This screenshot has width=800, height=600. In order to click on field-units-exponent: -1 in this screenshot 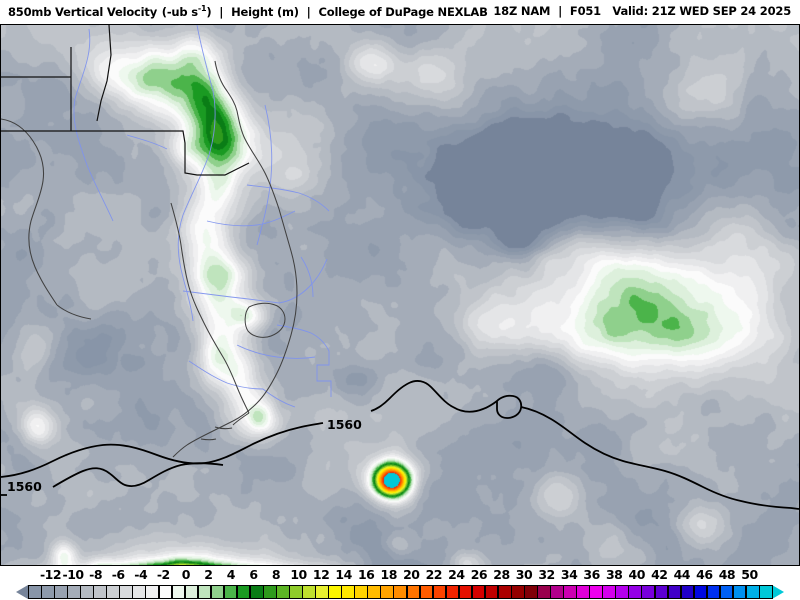, I will do `click(202, 8)`.